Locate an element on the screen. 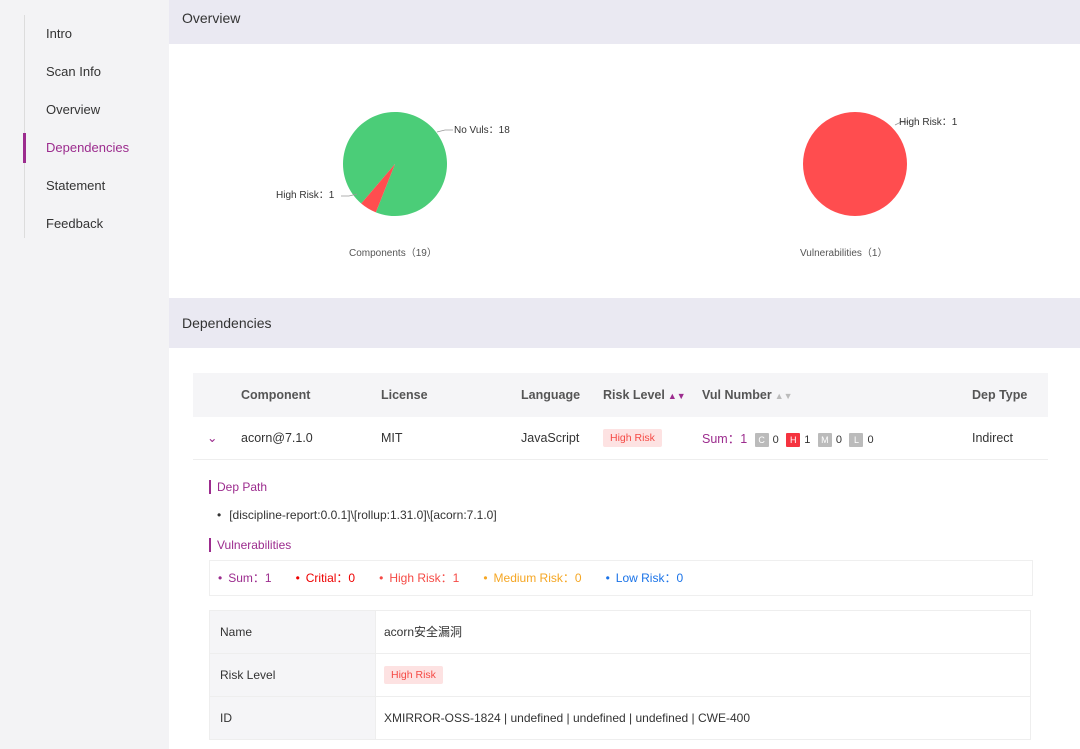 Image resolution: width=1080 pixels, height=749 pixels. dependencies-header: Dependencies is located at coordinates (624, 323).